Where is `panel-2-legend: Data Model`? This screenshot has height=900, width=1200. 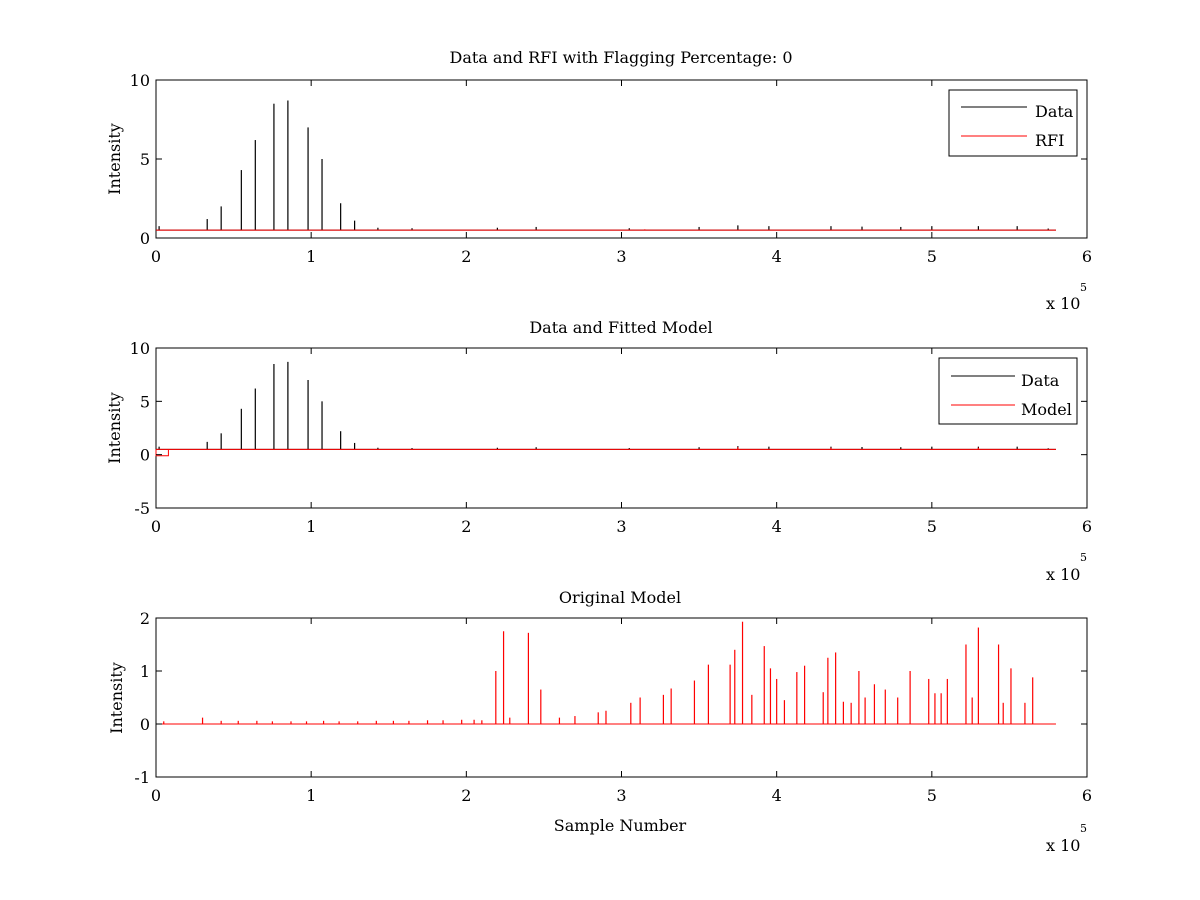
panel-2-legend: Data Model is located at coordinates (1008, 391).